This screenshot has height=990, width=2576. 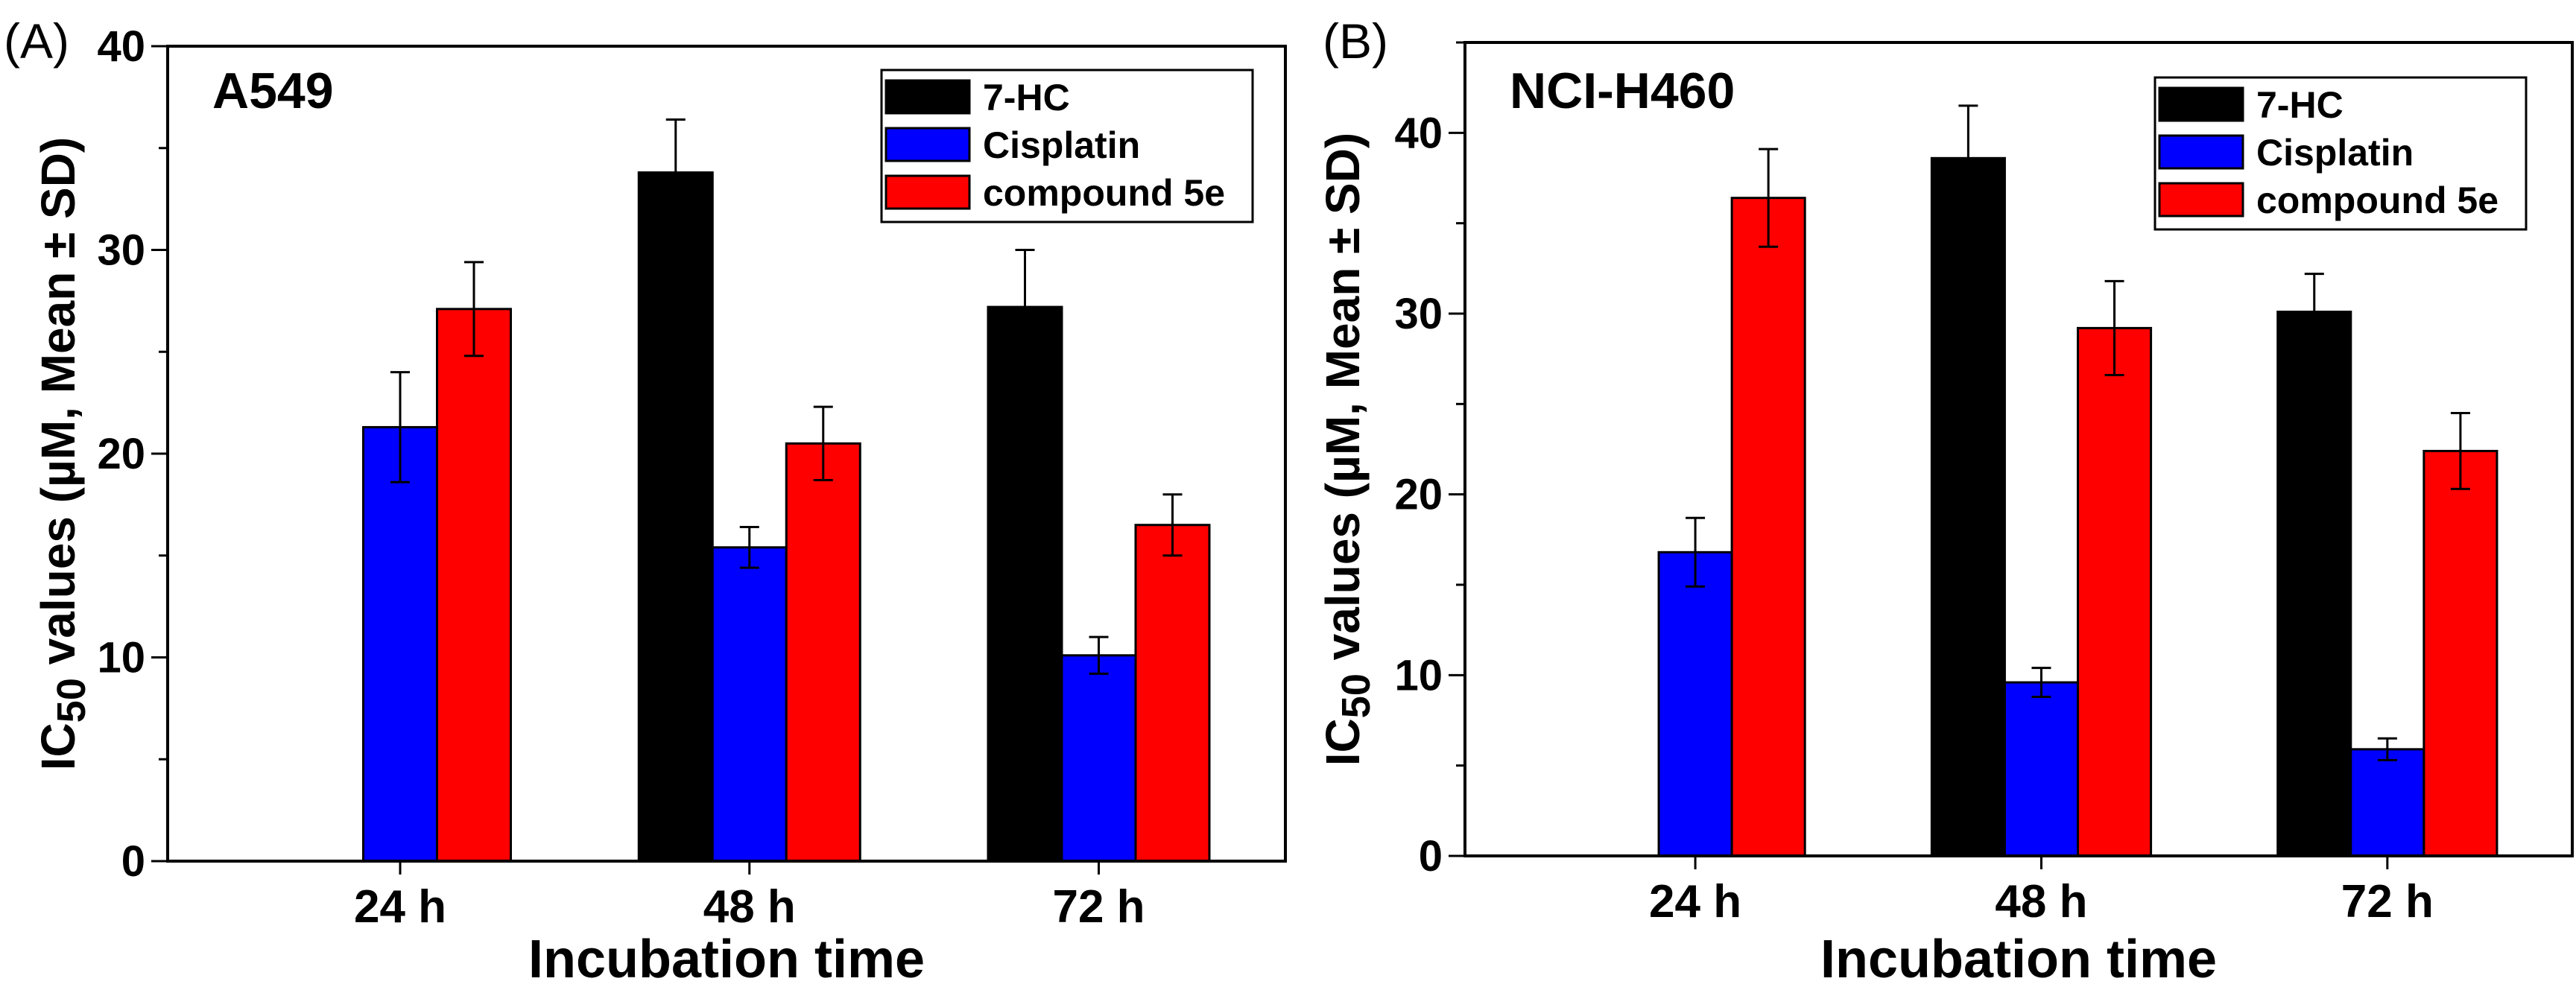 I want to click on panel-label: (A), so click(x=36, y=41).